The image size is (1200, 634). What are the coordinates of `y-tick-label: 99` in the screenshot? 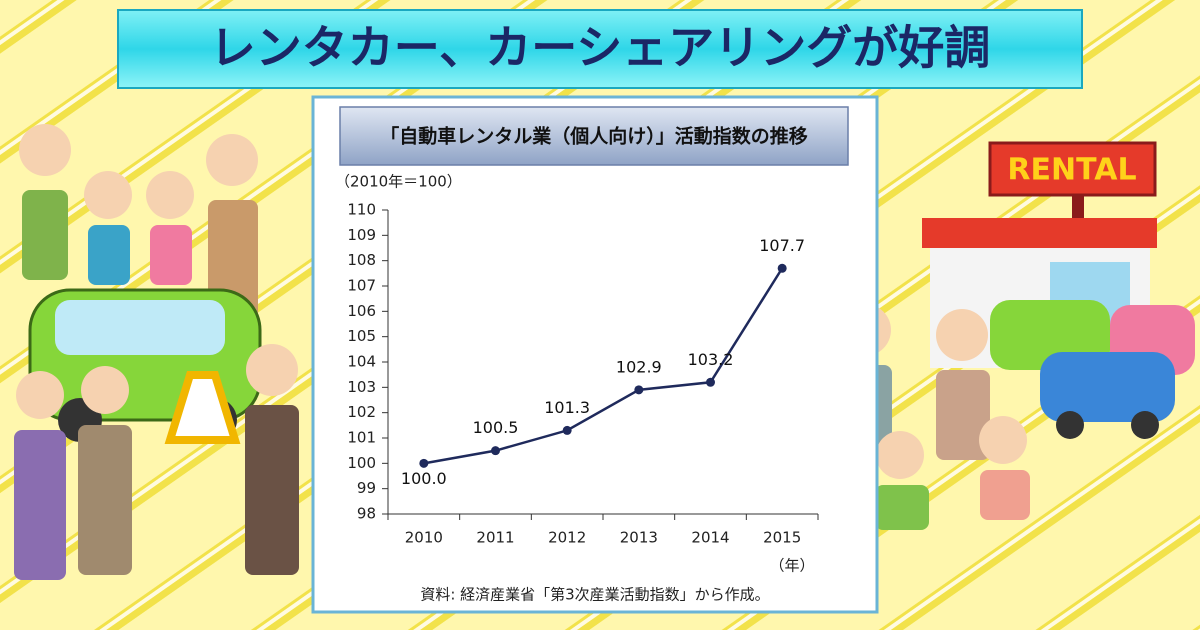 It's located at (366, 488).